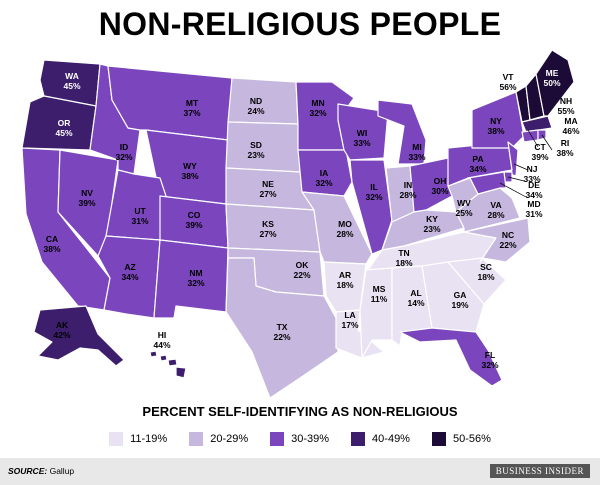  Describe the element at coordinates (415, 298) in the screenshot. I see `label-al: AL 14%` at that location.